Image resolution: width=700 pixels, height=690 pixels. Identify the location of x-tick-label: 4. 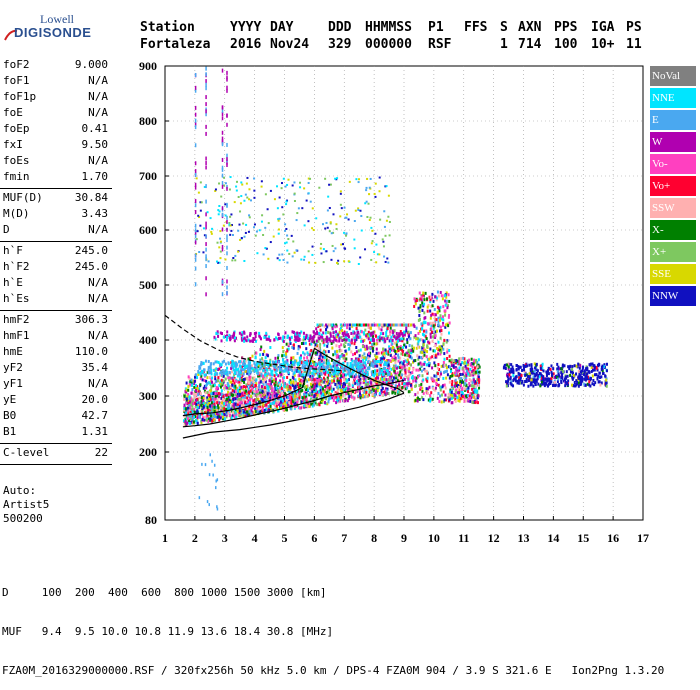
(255, 538).